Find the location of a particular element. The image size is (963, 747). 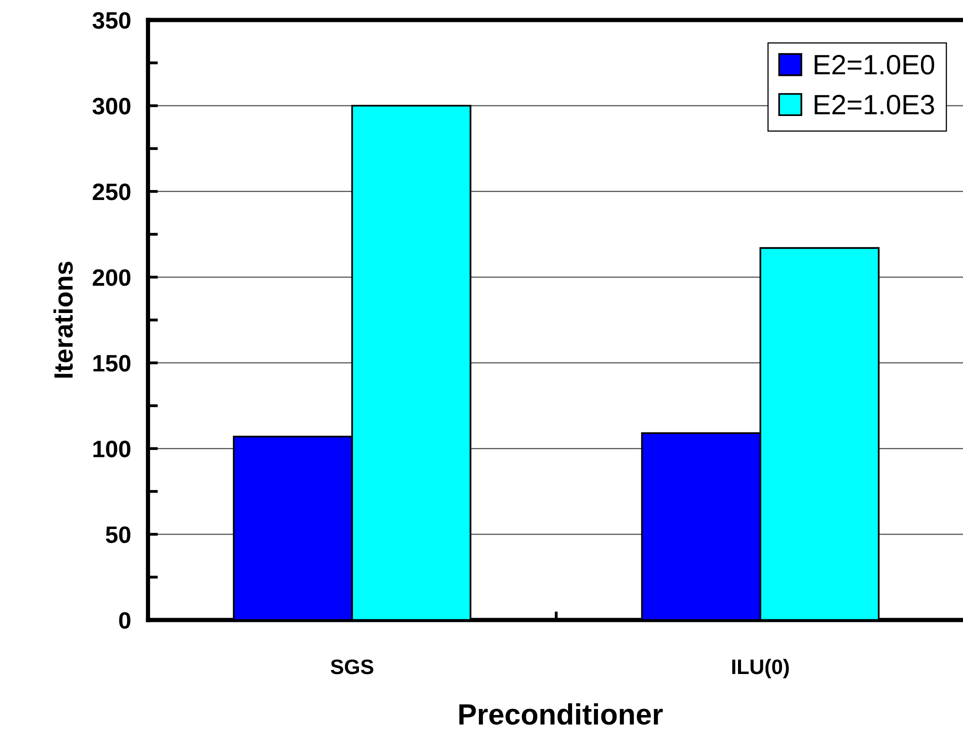

x-axis-title: Preconditioner is located at coordinates (561, 714).